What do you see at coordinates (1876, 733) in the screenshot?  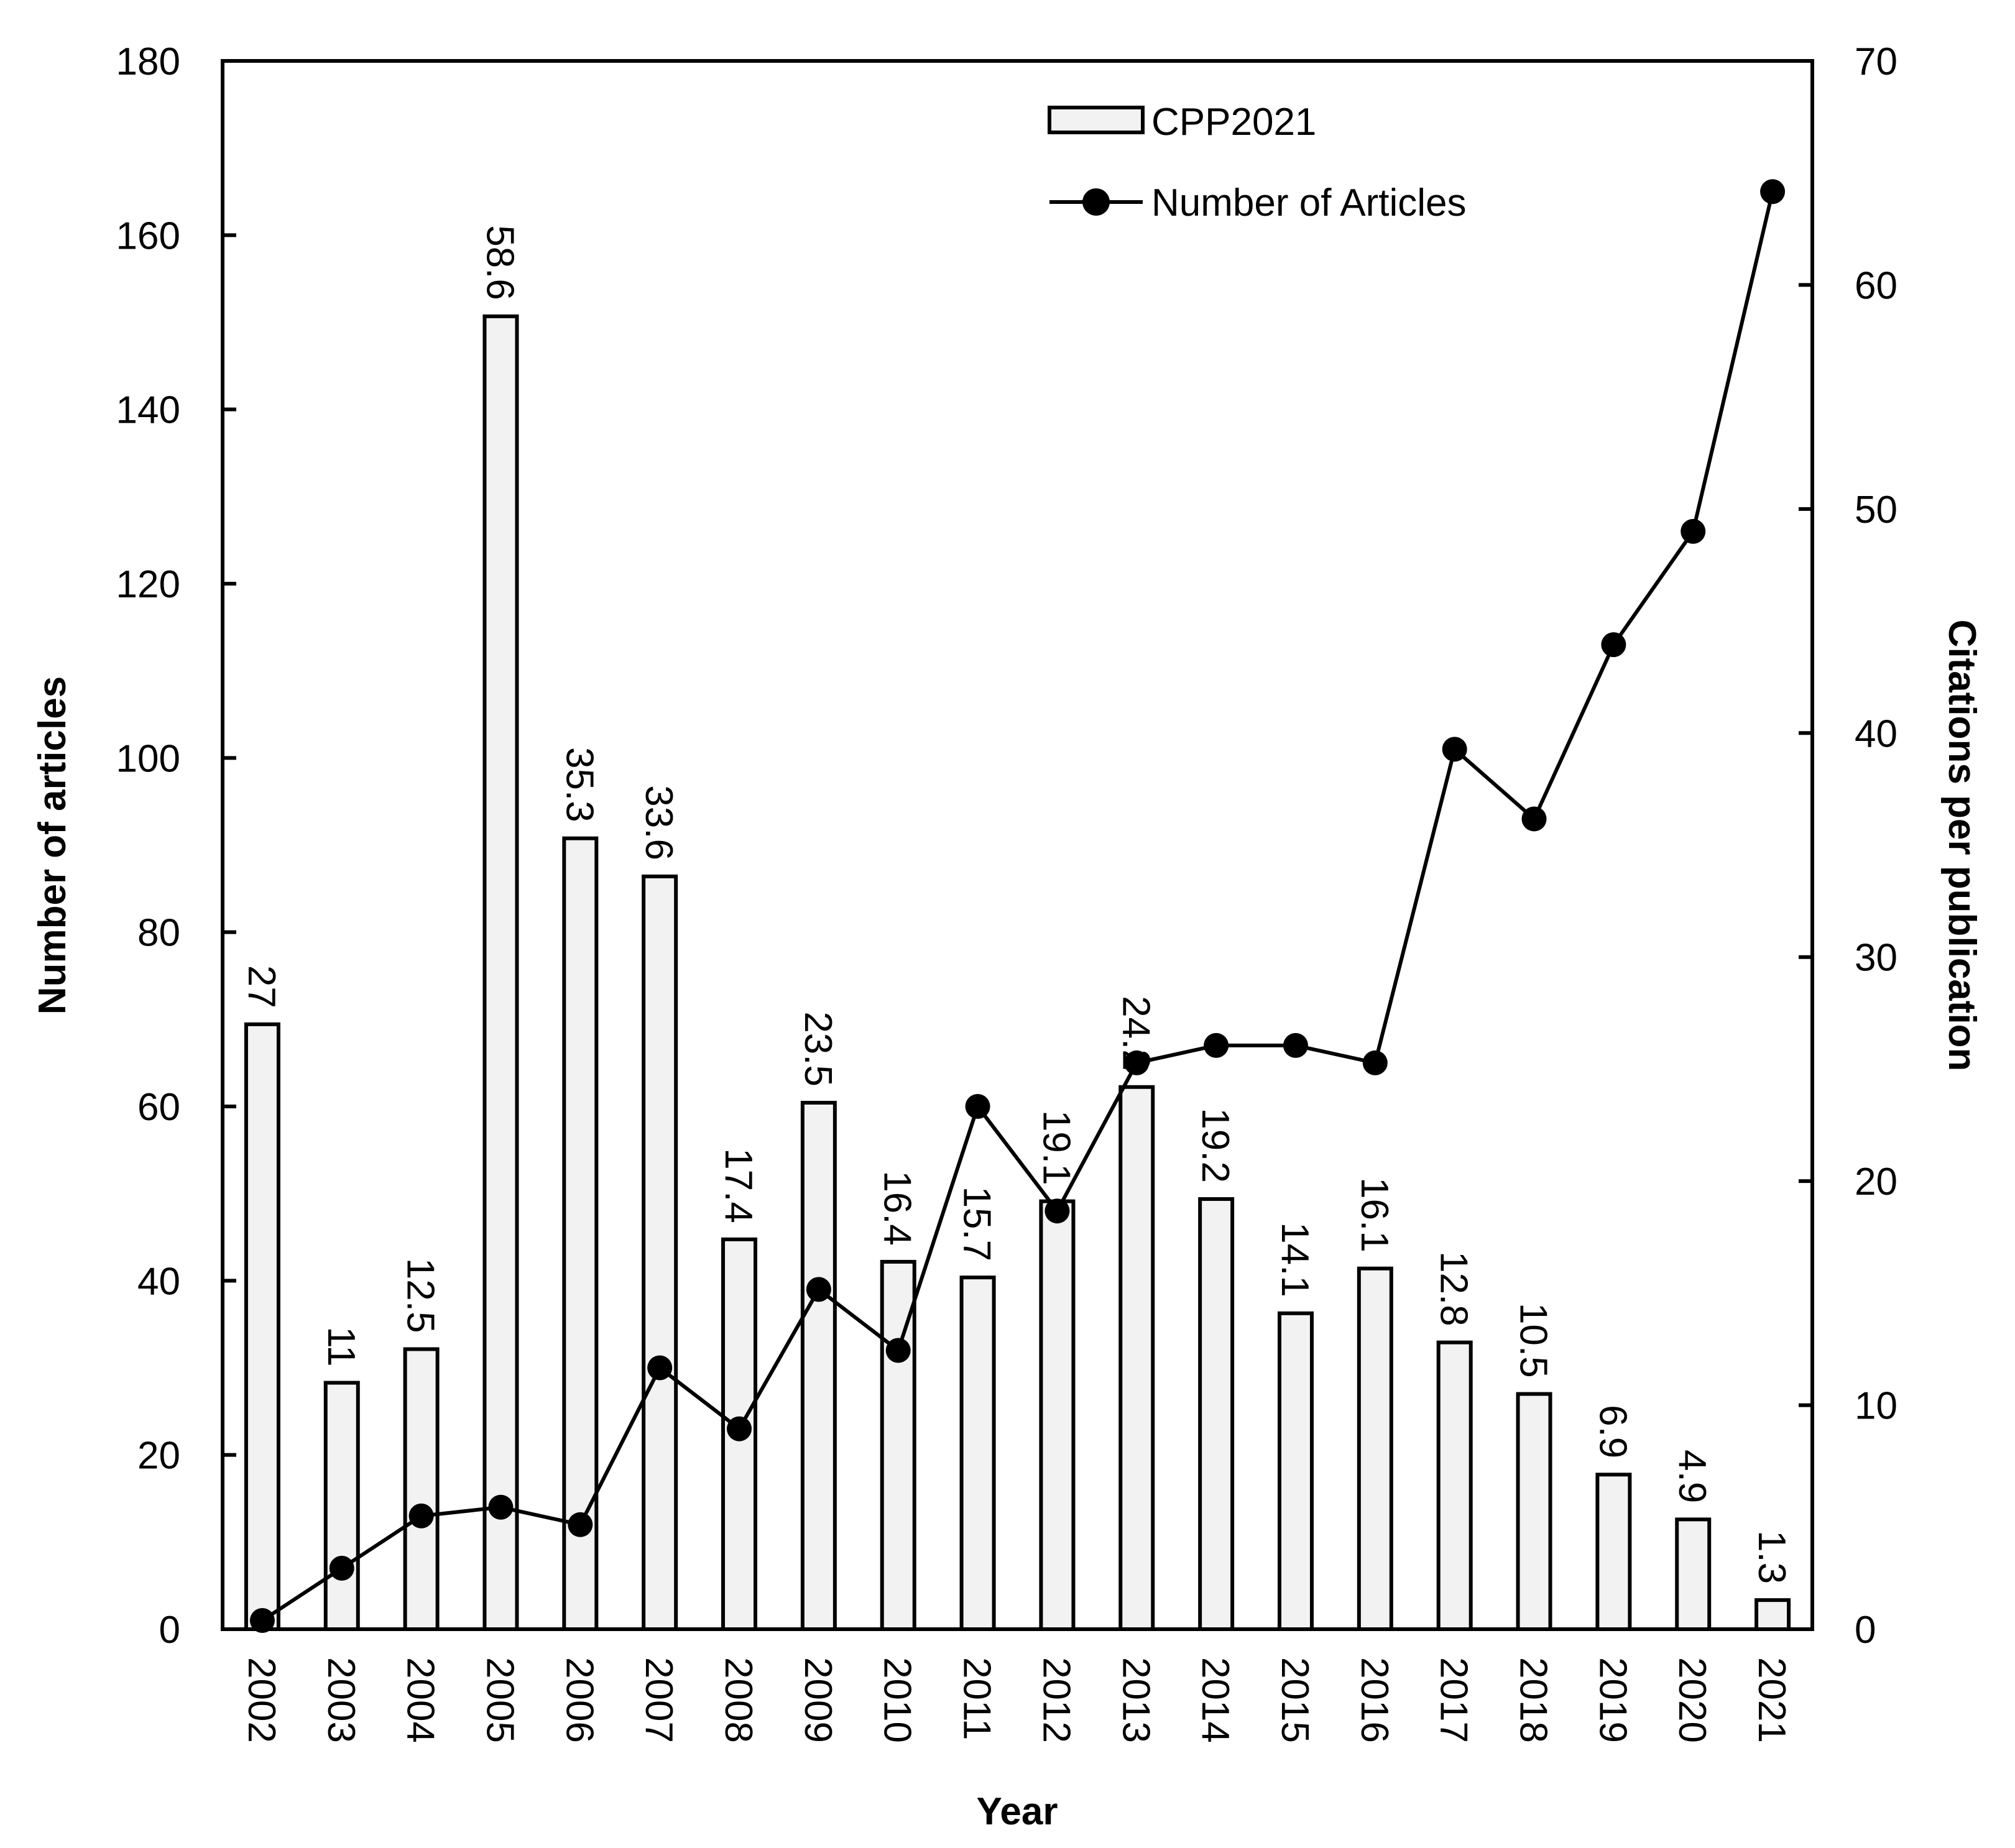 I see `right-tick-label: 40` at bounding box center [1876, 733].